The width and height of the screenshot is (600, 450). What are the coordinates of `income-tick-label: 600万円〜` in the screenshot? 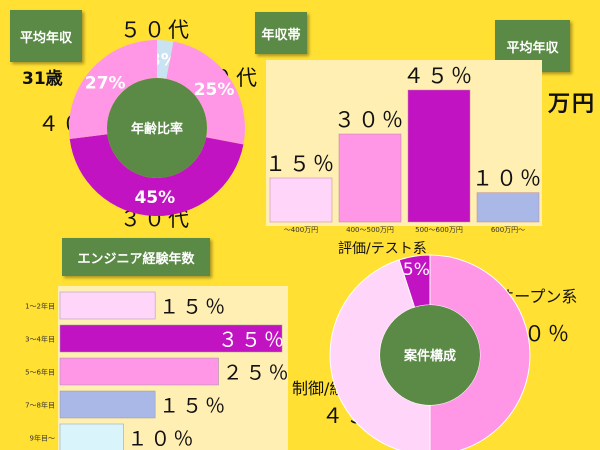 It's located at (508, 230).